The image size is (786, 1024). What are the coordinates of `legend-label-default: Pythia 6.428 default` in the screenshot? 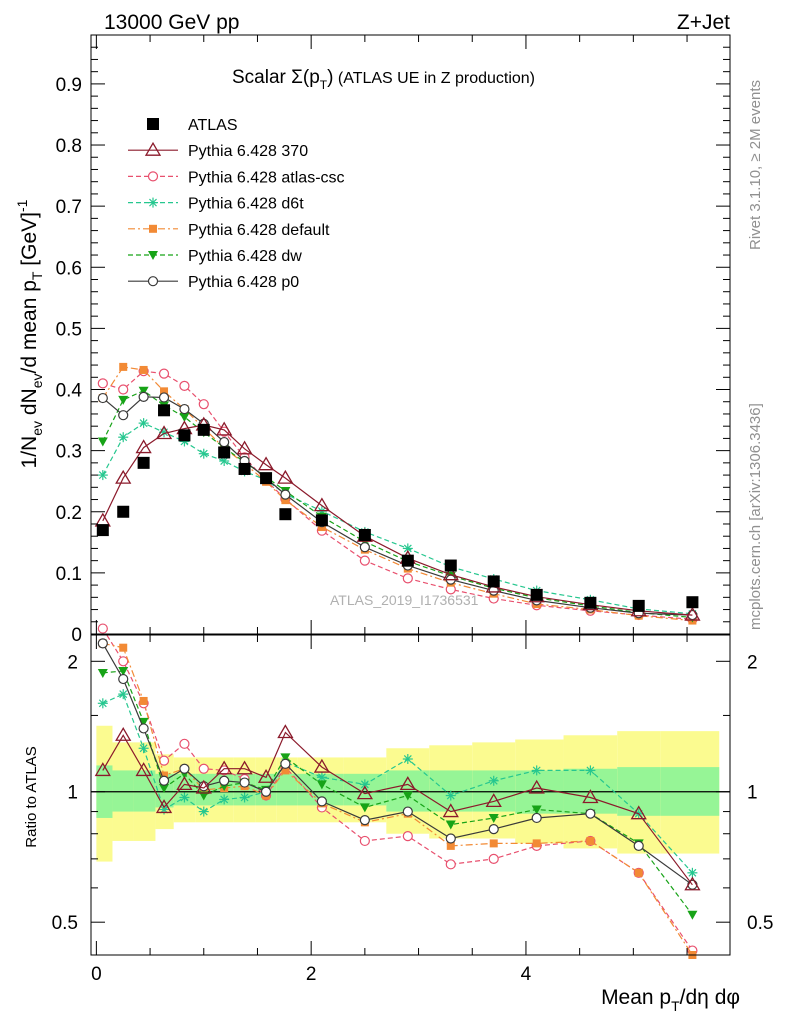 It's located at (259, 230).